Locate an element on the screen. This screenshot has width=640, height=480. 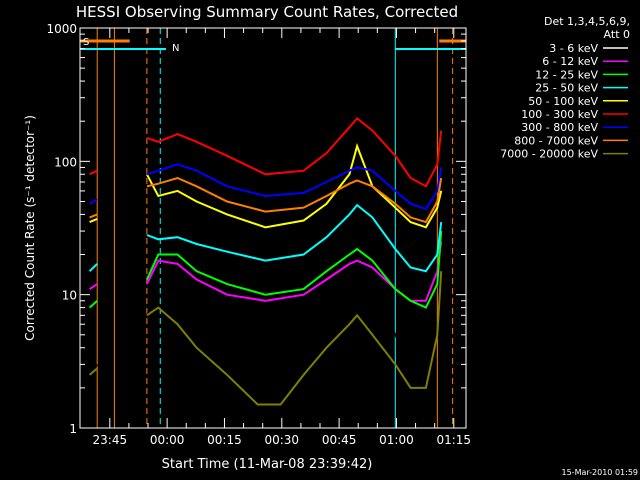
legend-label-2: 12 - 25 keV is located at coordinates (566, 74).